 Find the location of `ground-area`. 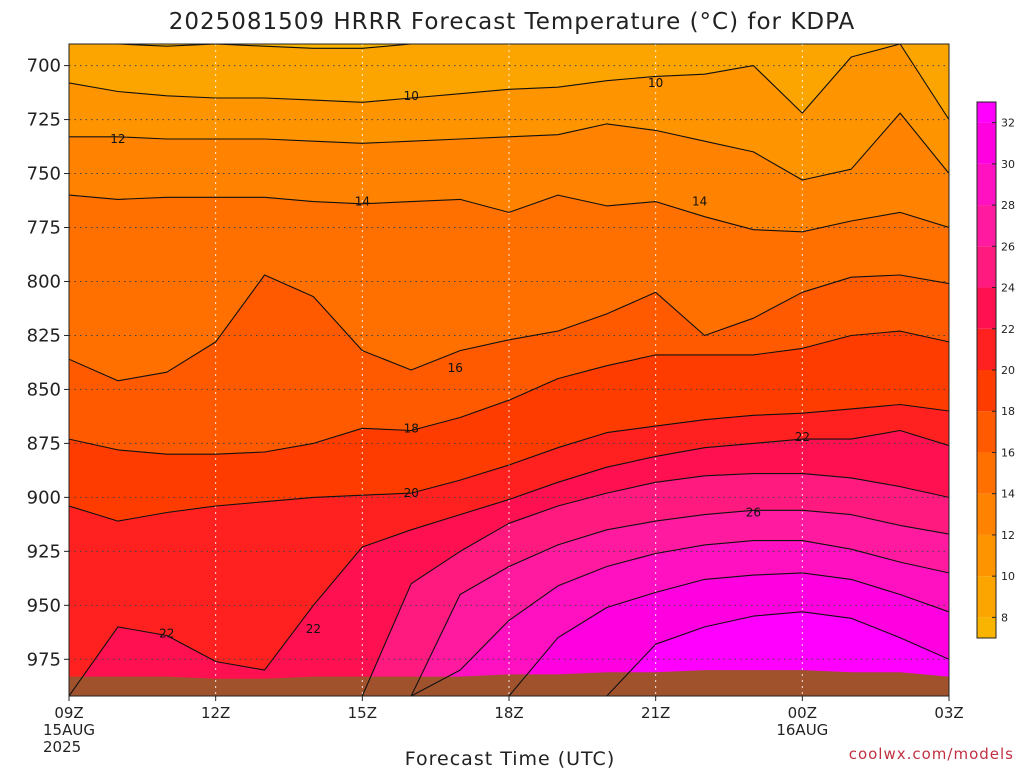

ground-area is located at coordinates (509, 683).